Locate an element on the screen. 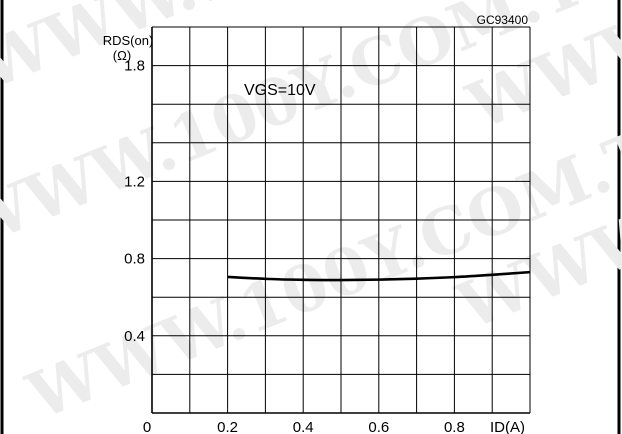 Image resolution: width=622 pixels, height=434 pixels. x-tick-label: 0.6 is located at coordinates (378, 426).